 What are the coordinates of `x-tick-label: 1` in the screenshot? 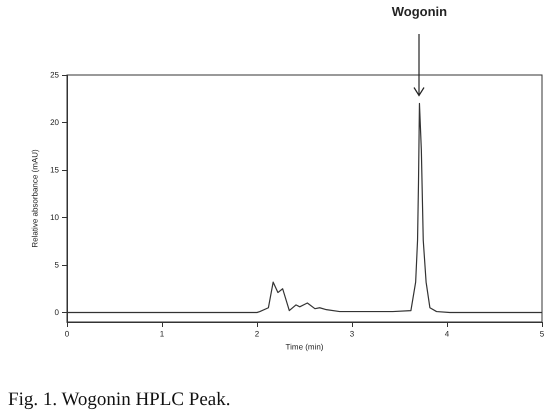 It's located at (162, 334).